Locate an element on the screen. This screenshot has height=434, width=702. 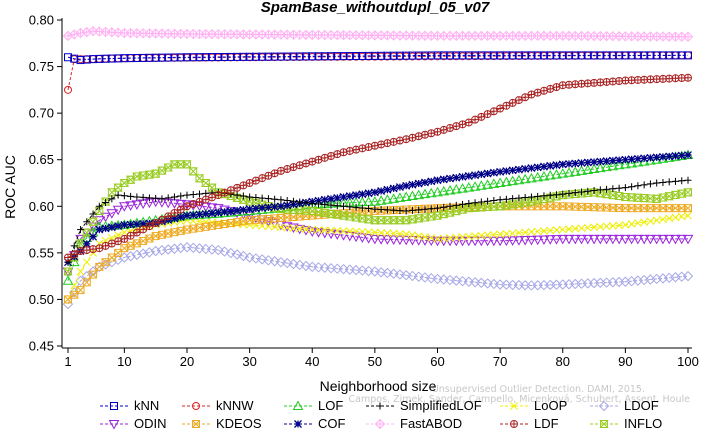
series-knn is located at coordinates (378, 58).